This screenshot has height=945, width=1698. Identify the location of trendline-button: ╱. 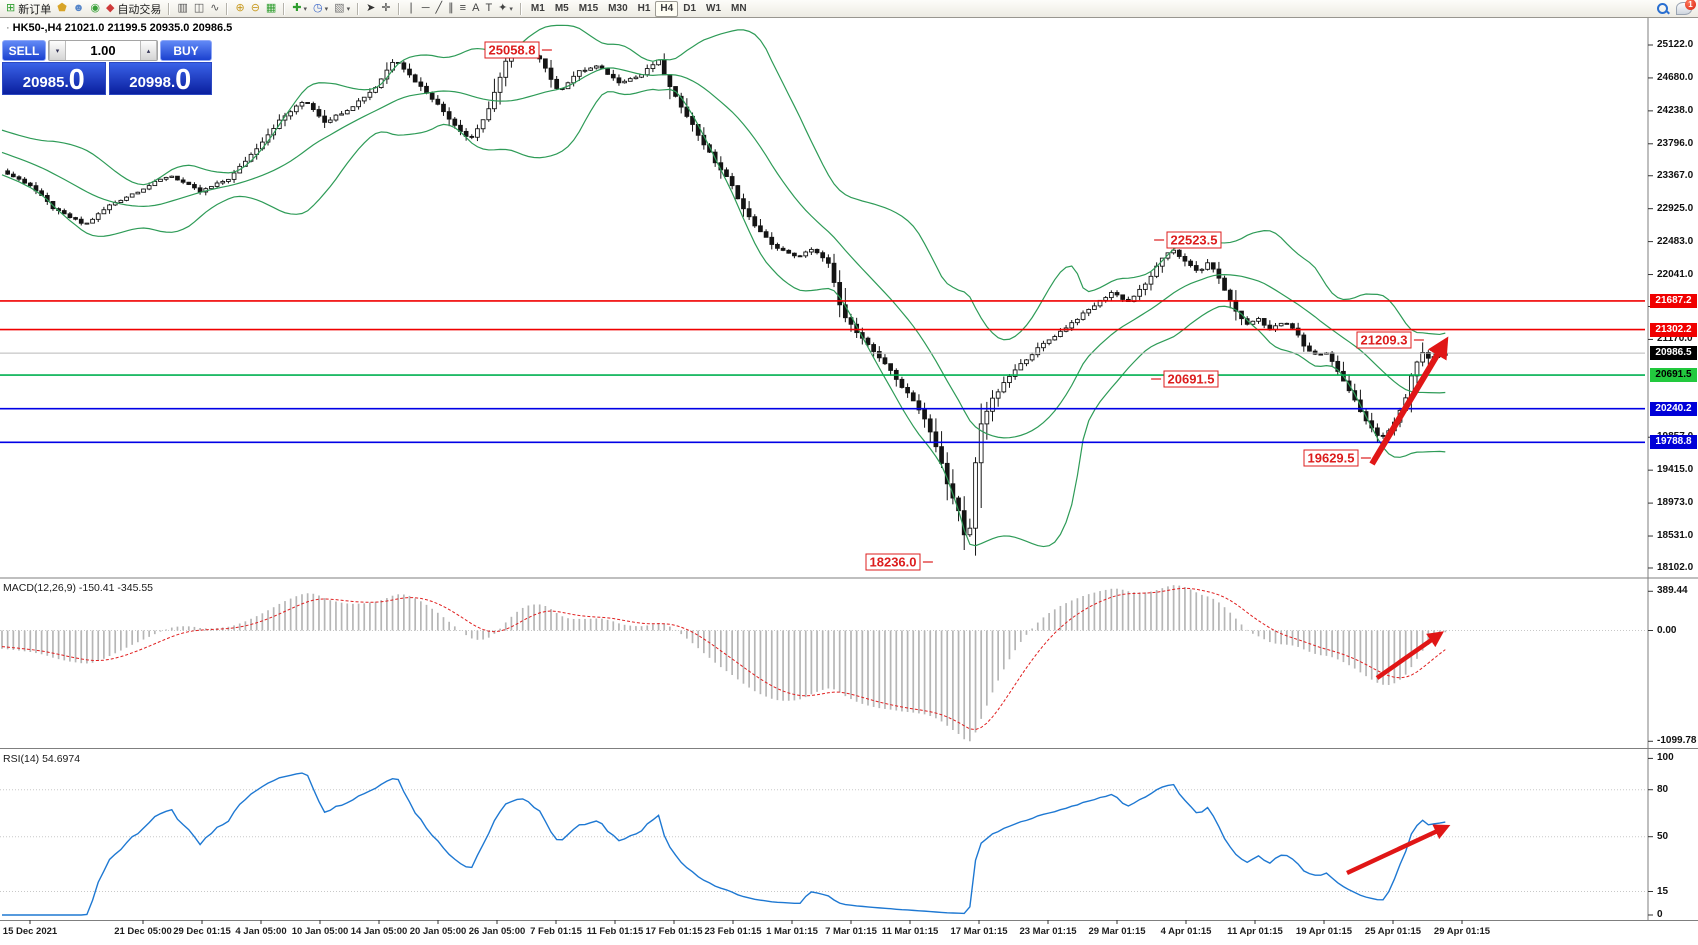
(439, 8).